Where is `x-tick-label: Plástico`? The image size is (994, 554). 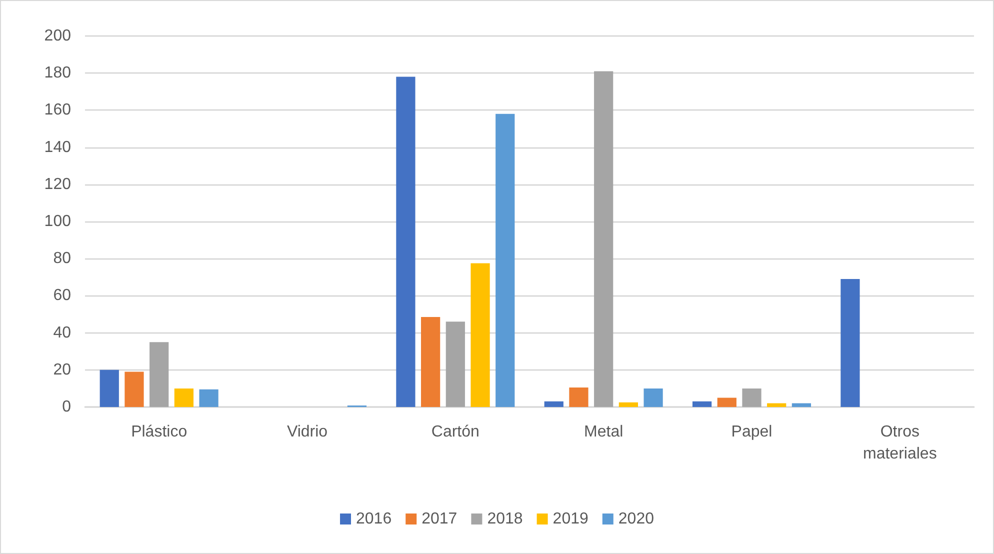 x-tick-label: Plástico is located at coordinates (159, 432).